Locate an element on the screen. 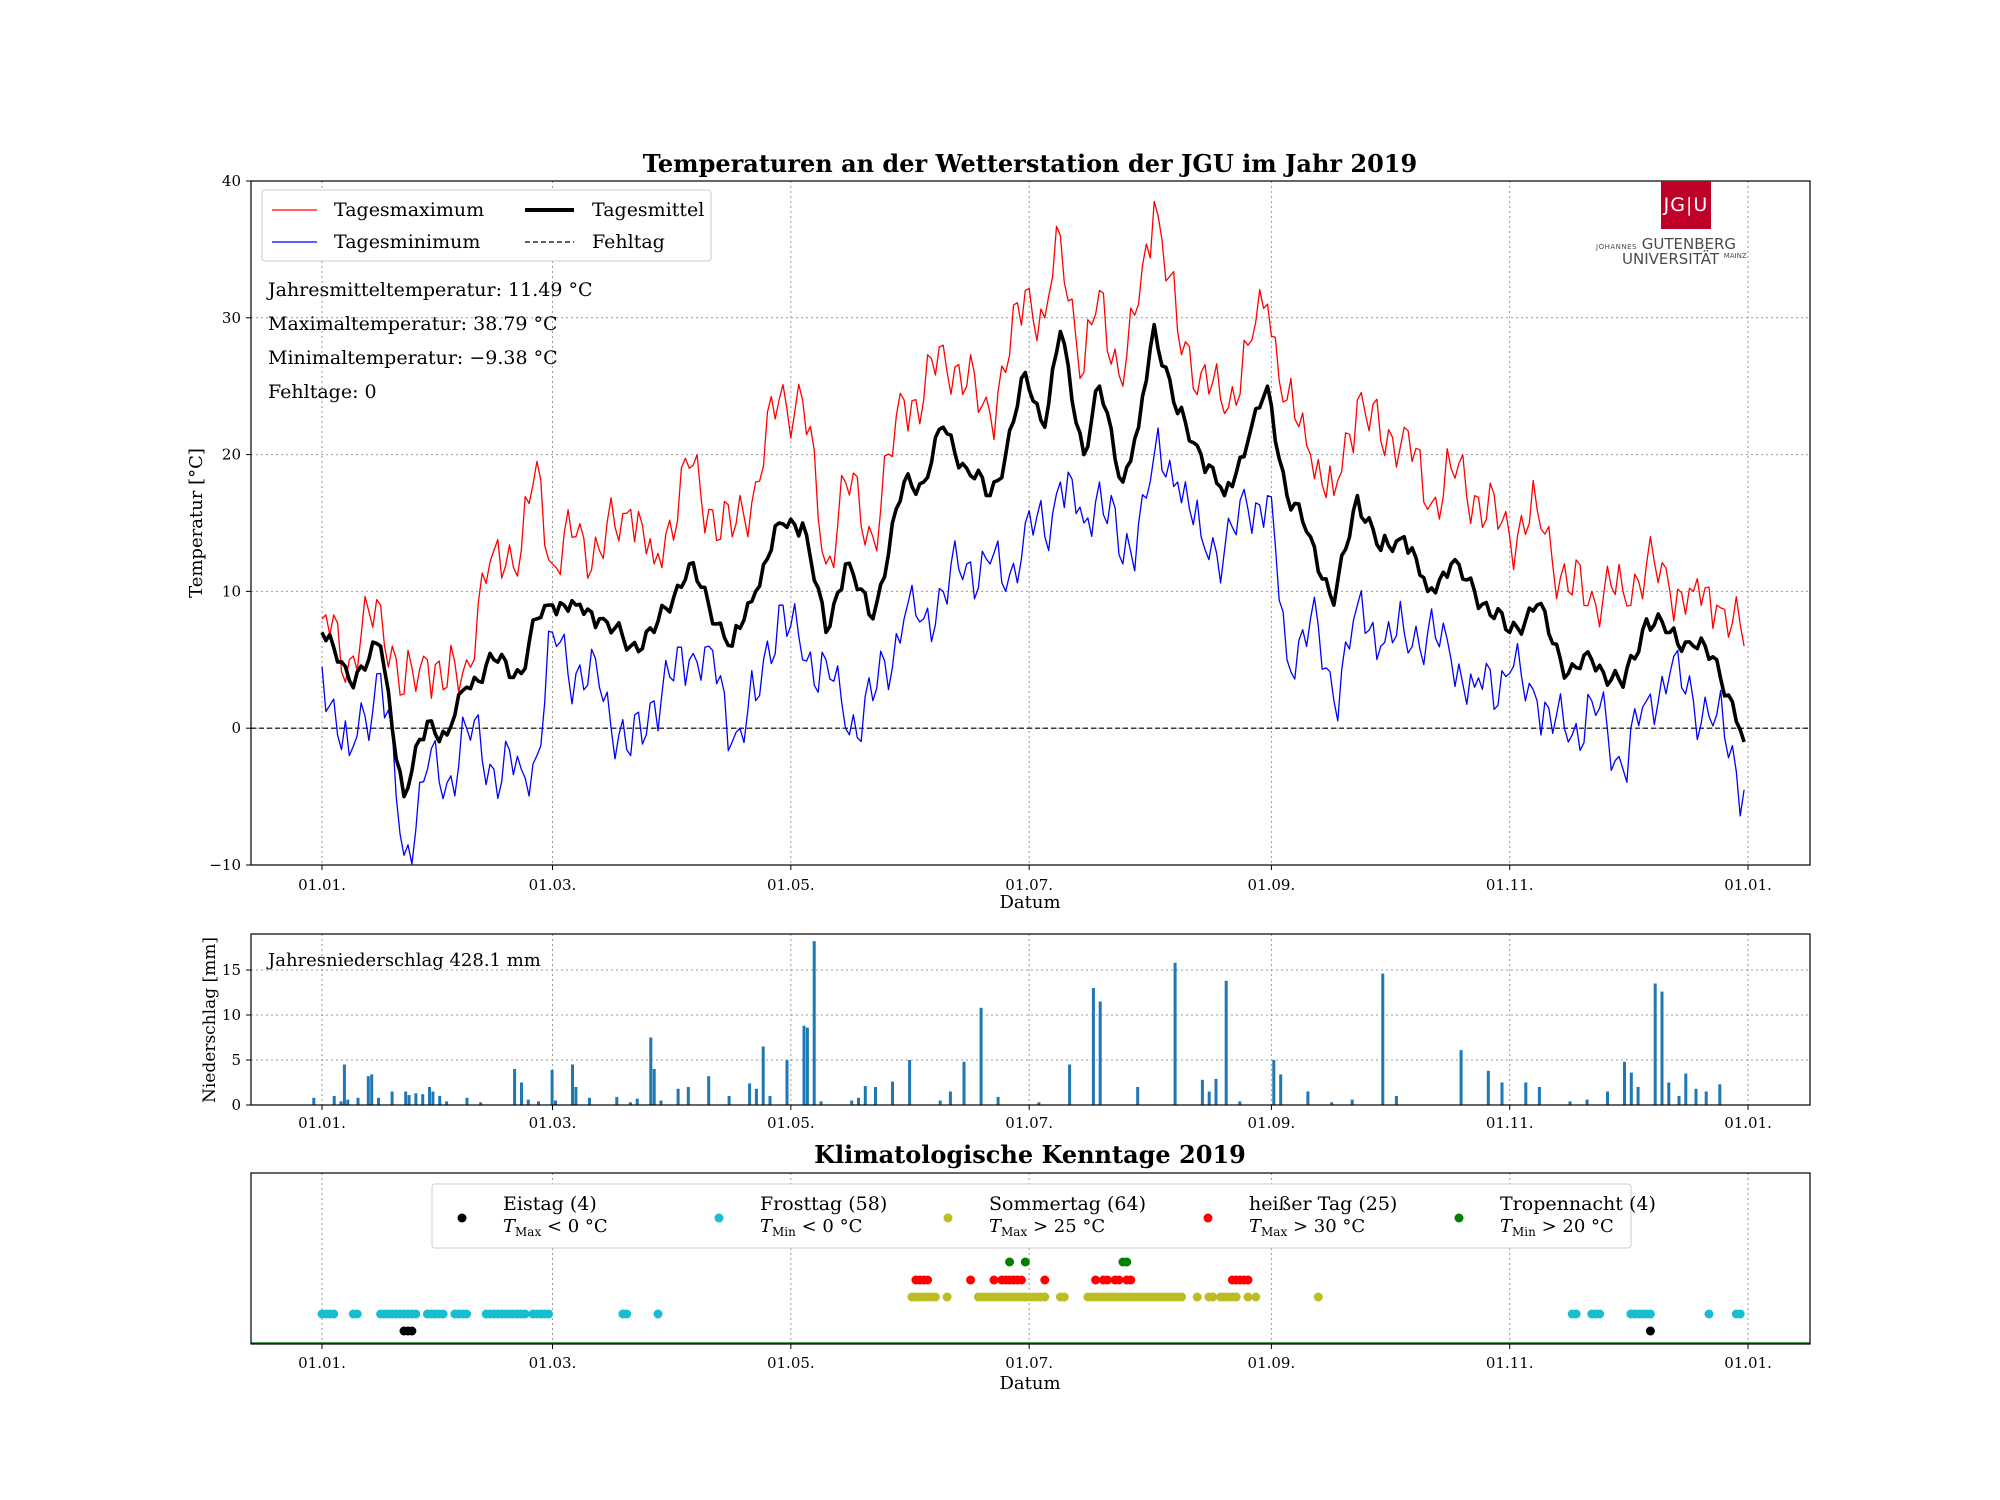 The height and width of the screenshot is (1500, 2000). temperature-x-tick-label: 01.03. is located at coordinates (553, 885).